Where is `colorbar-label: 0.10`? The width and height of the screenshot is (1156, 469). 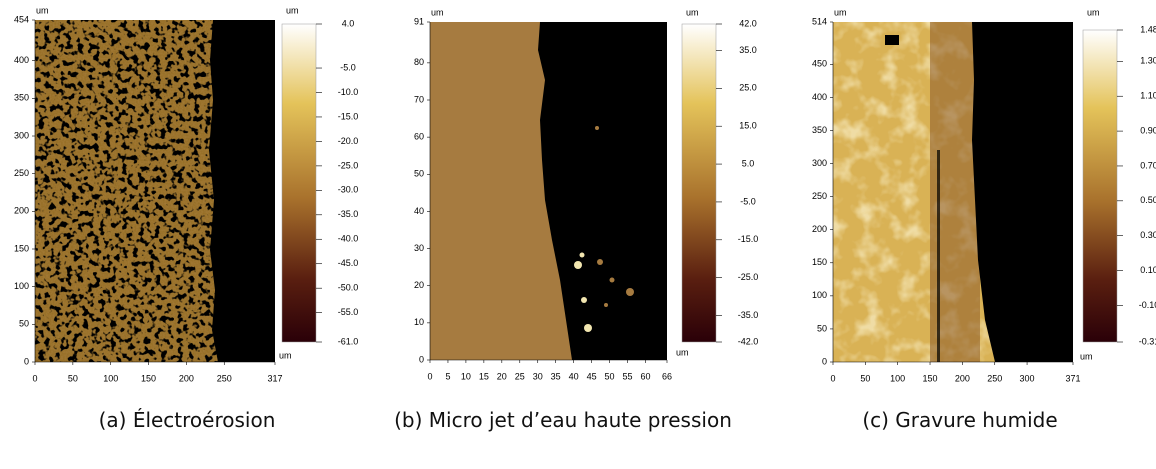 colorbar-label: 0.10 is located at coordinates (1148, 270).